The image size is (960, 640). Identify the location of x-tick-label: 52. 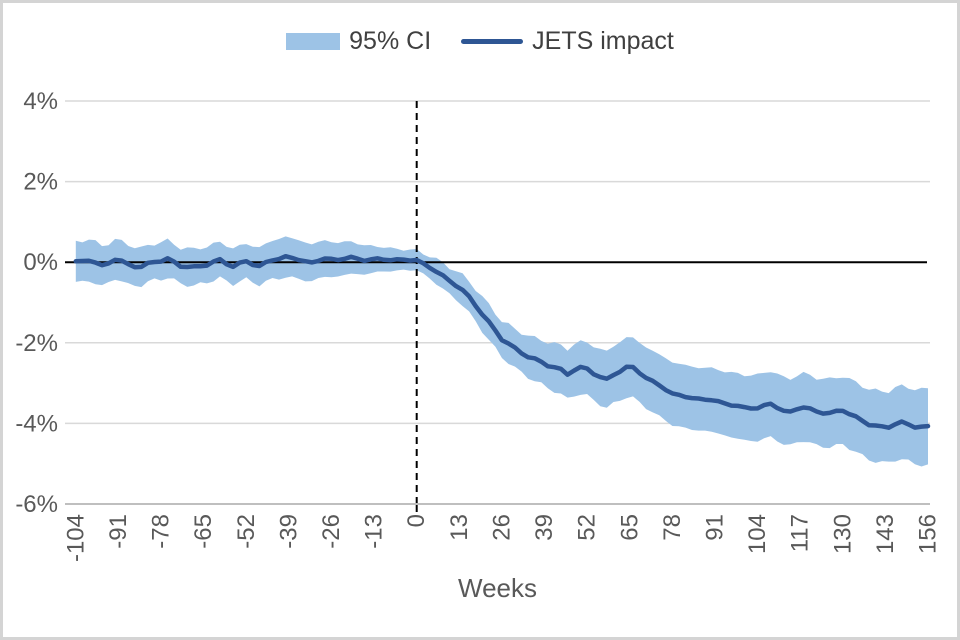
(587, 527).